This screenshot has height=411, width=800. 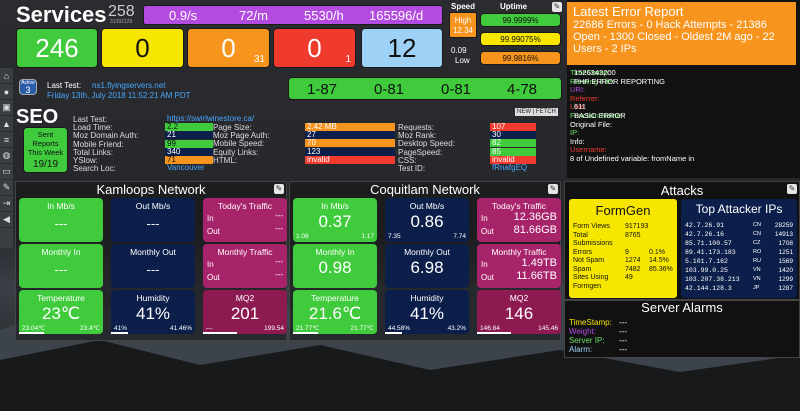 I want to click on top-attacker-title: Top Attacker IPs, so click(x=739, y=209).